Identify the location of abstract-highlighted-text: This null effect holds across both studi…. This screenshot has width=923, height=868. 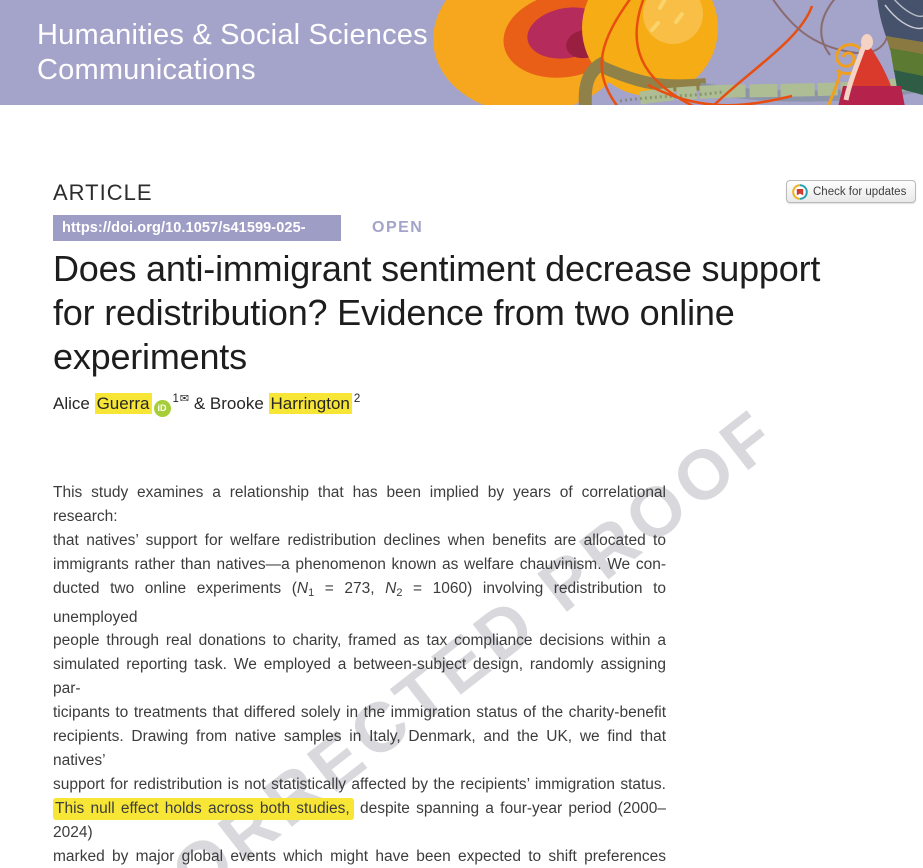
(203, 808).